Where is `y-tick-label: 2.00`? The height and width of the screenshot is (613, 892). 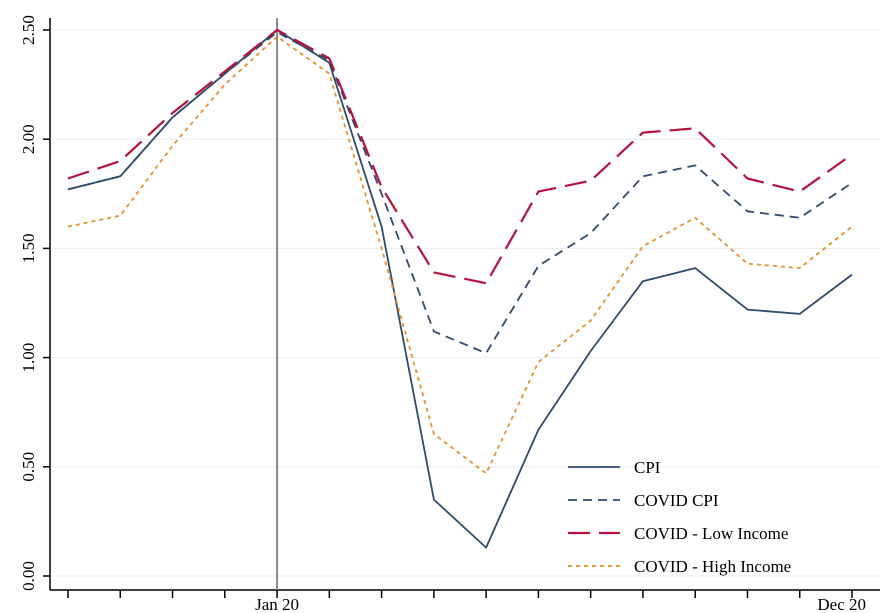
y-tick-label: 2.00 is located at coordinates (28, 139).